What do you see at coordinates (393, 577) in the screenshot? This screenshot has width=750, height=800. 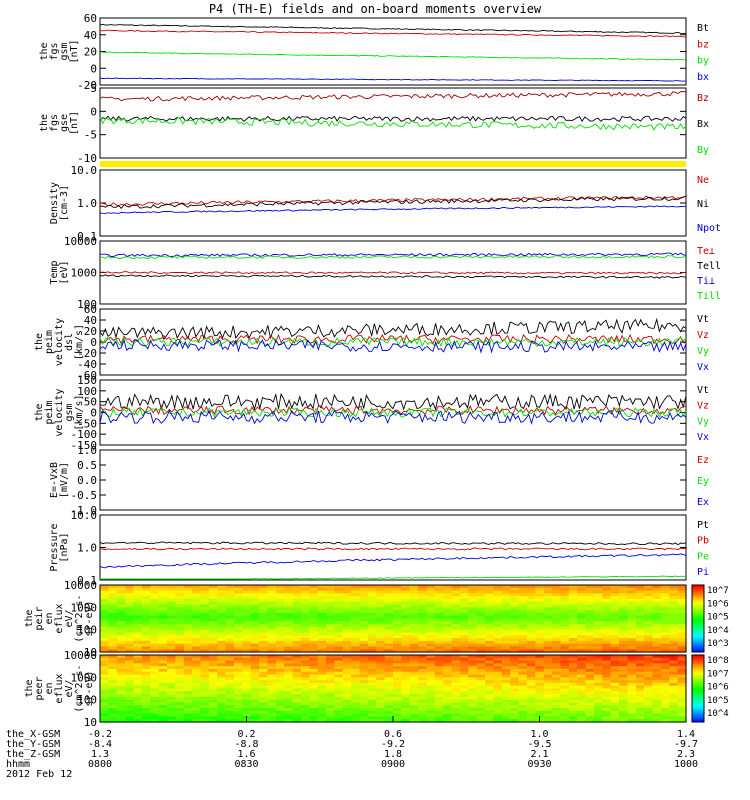 I see `series-line-Pe` at bounding box center [393, 577].